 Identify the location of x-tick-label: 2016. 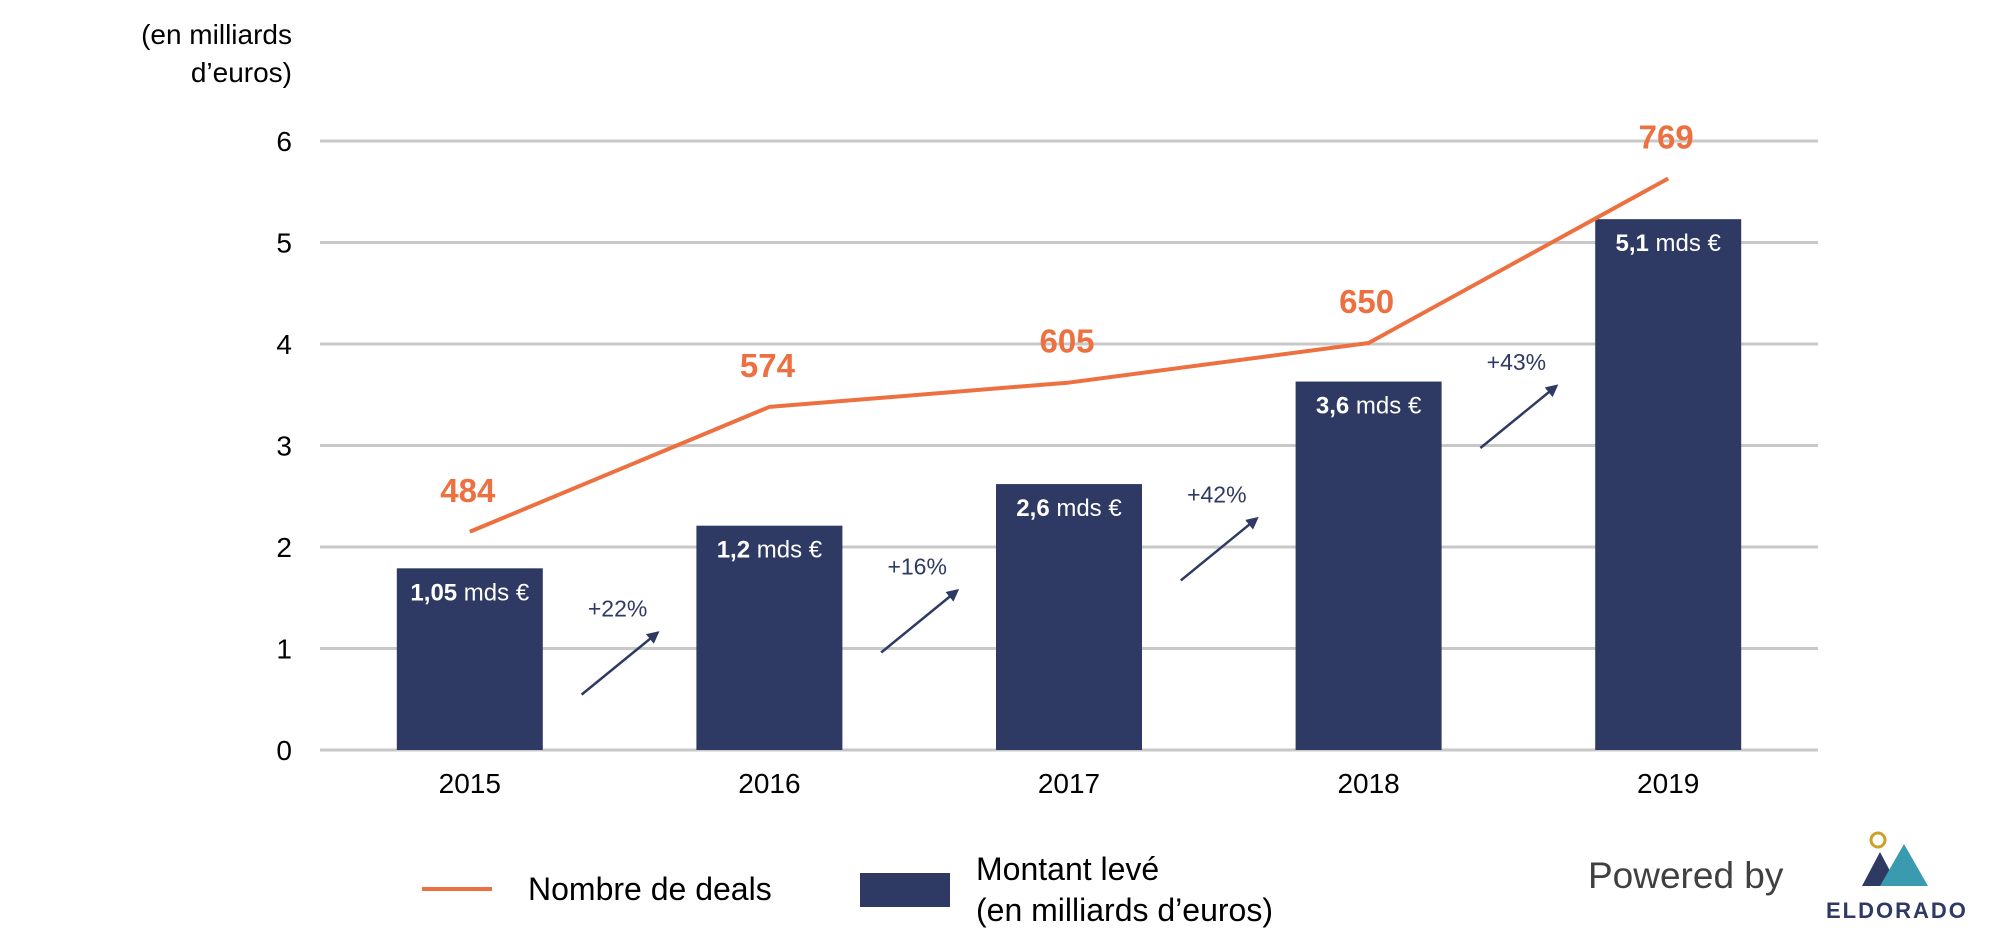
(769, 783).